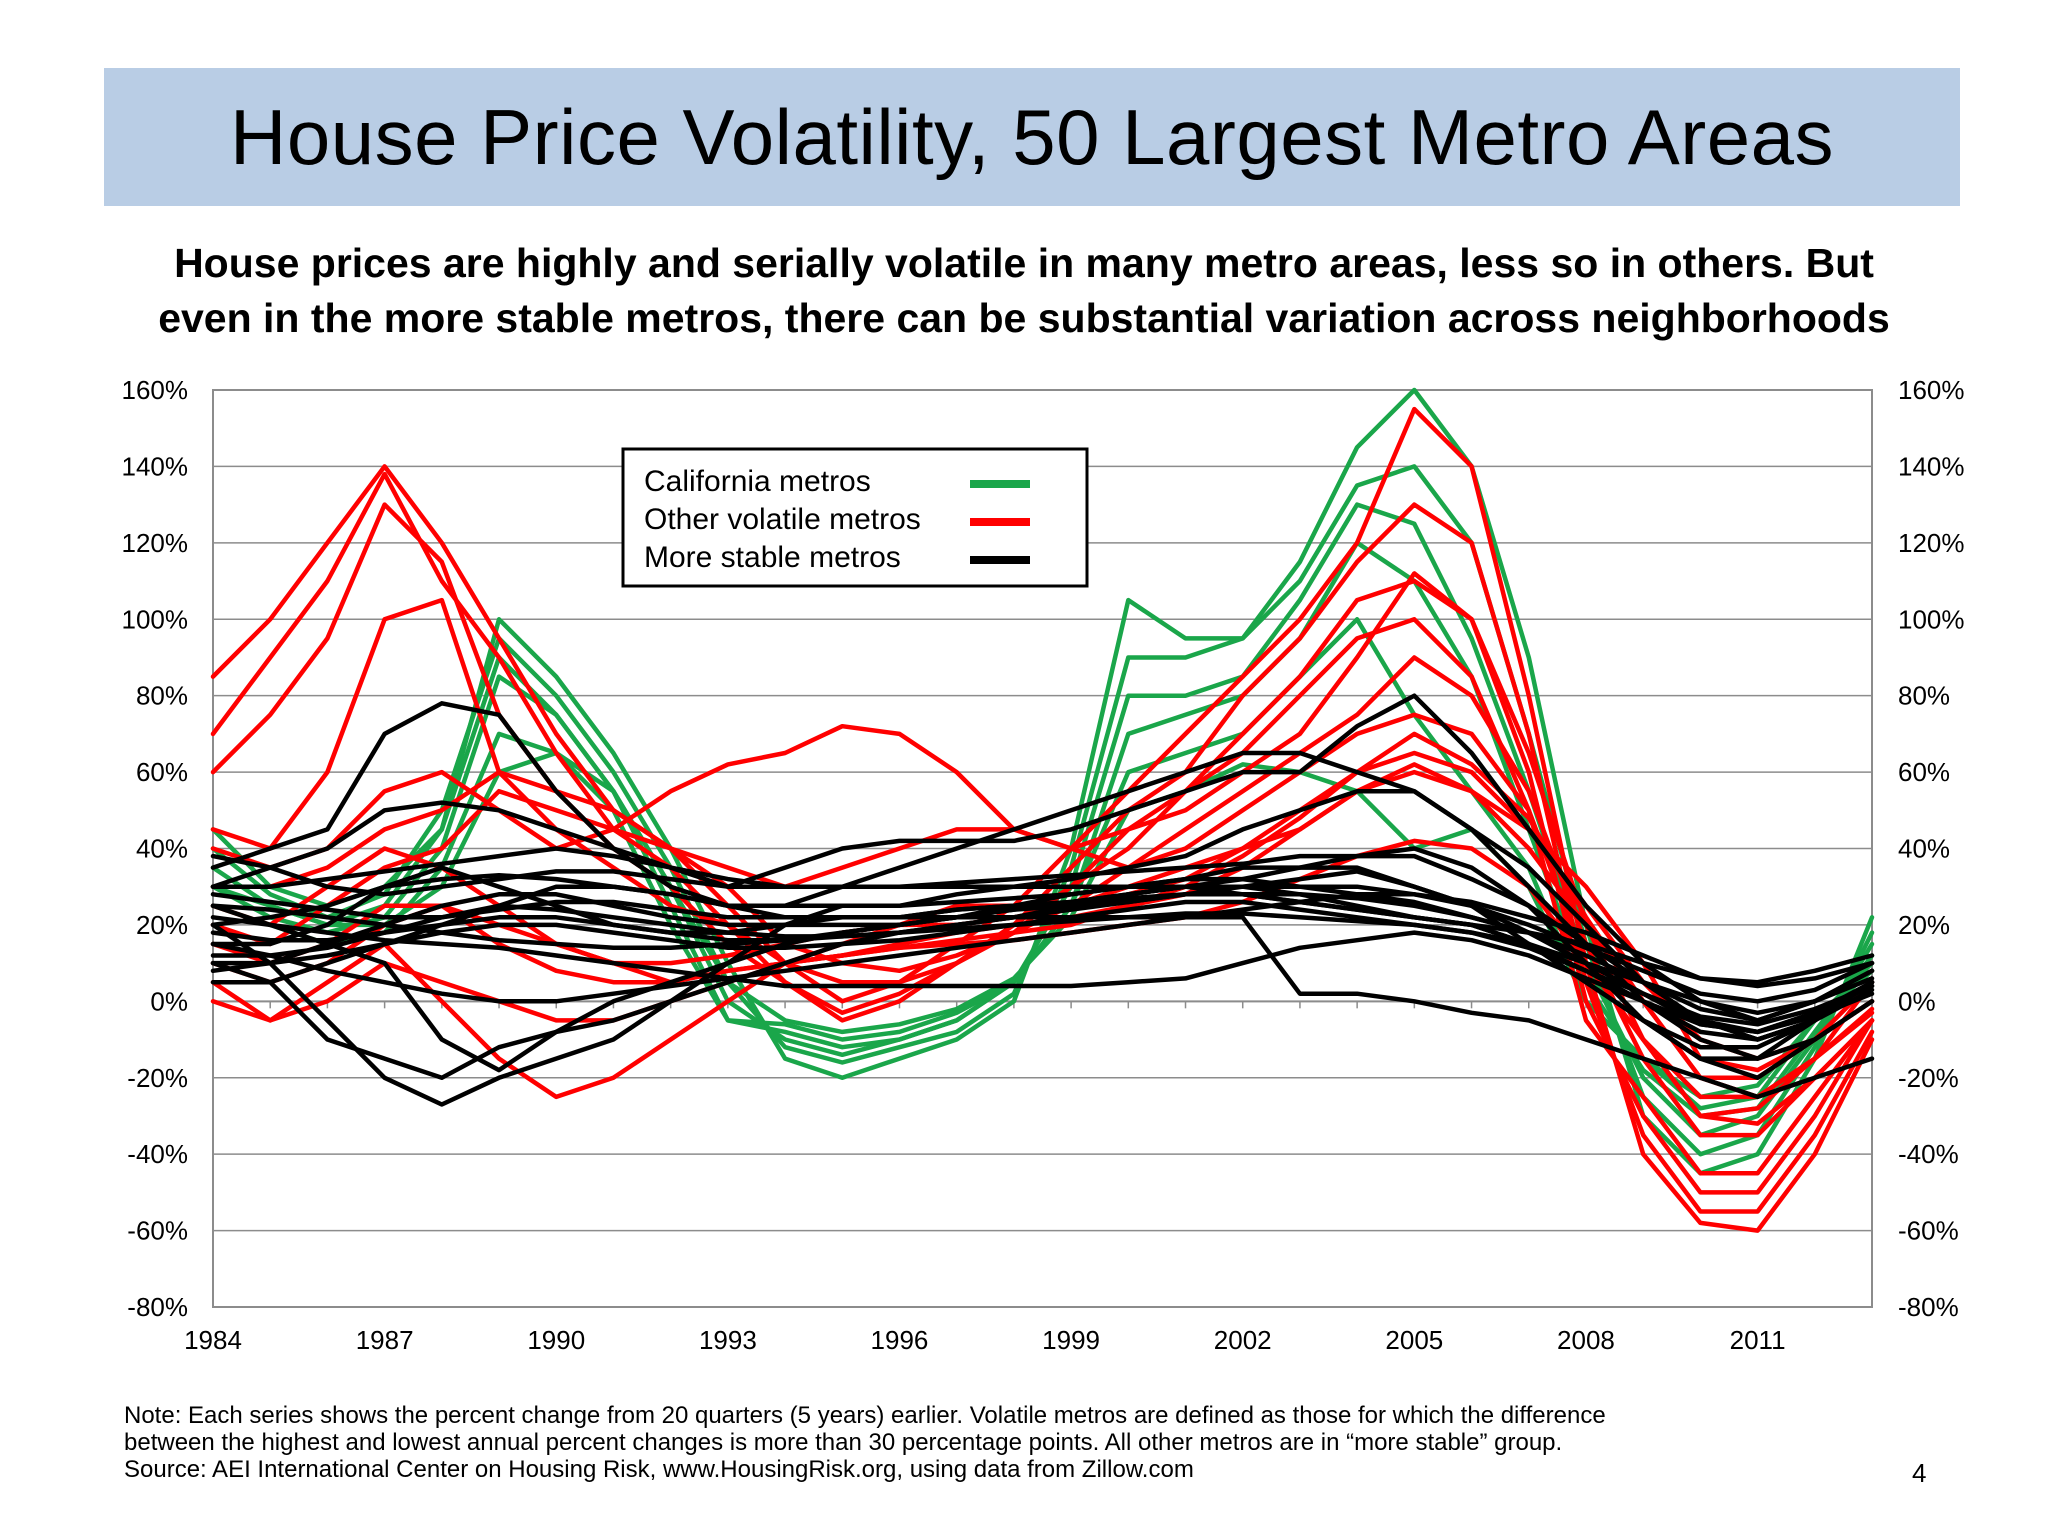 This screenshot has width=2048, height=1536. What do you see at coordinates (1917, 1001) in the screenshot?
I see `y-tick-label-right: 0%` at bounding box center [1917, 1001].